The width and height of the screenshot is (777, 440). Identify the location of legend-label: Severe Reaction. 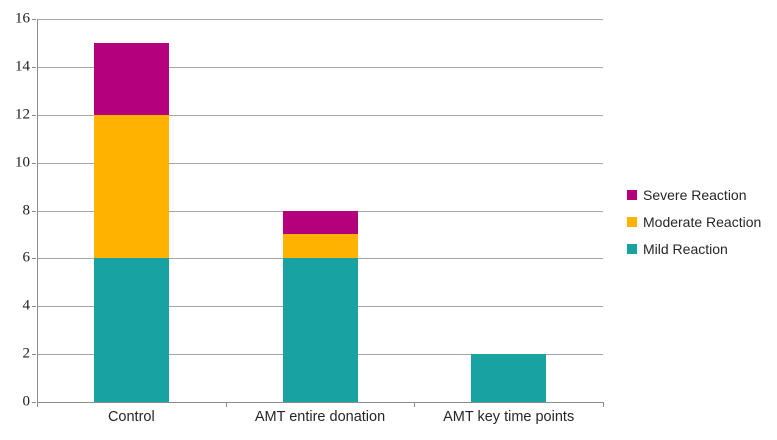
(695, 195).